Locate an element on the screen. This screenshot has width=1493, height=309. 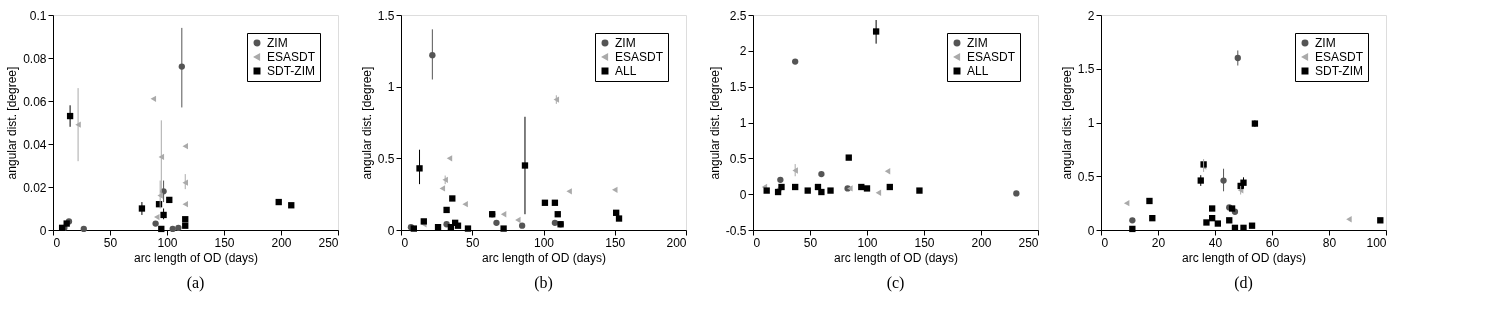
text: (b) is located at coordinates (543, 283).